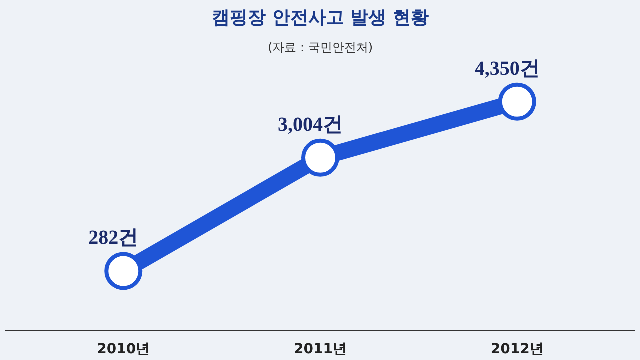 This screenshot has width=640, height=360. What do you see at coordinates (113, 238) in the screenshot?
I see `data-label: 282건` at bounding box center [113, 238].